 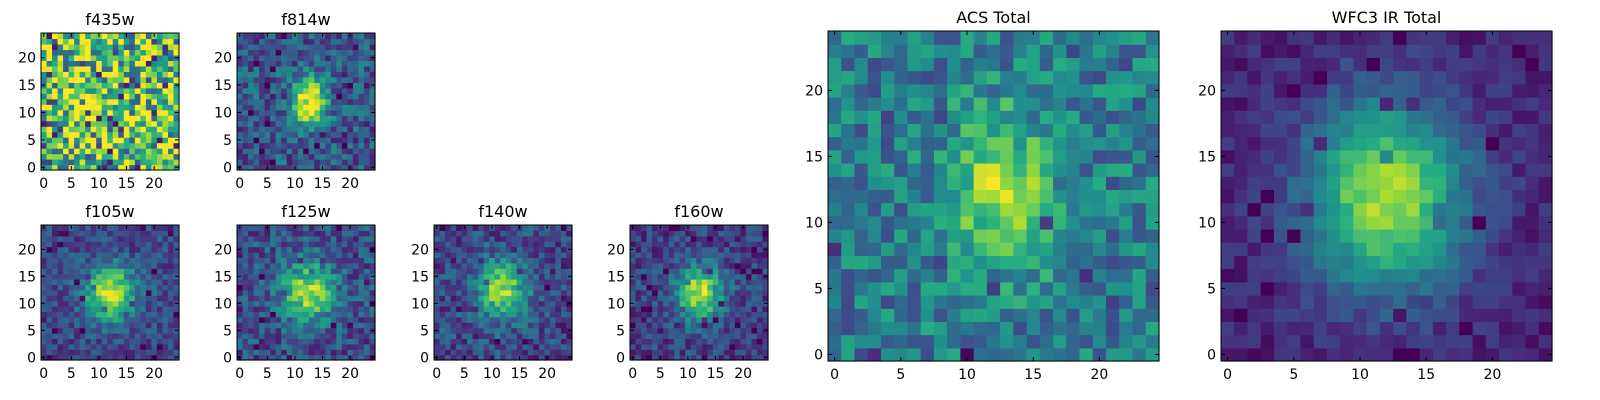 What do you see at coordinates (699, 292) in the screenshot?
I see `axes-frame` at bounding box center [699, 292].